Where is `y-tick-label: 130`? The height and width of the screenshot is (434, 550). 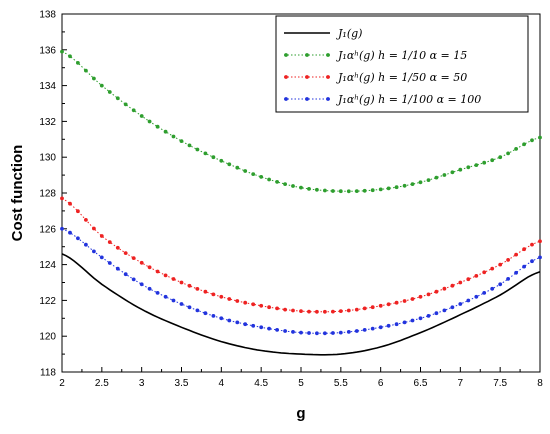 y-tick-label: 130 is located at coordinates (47, 158).